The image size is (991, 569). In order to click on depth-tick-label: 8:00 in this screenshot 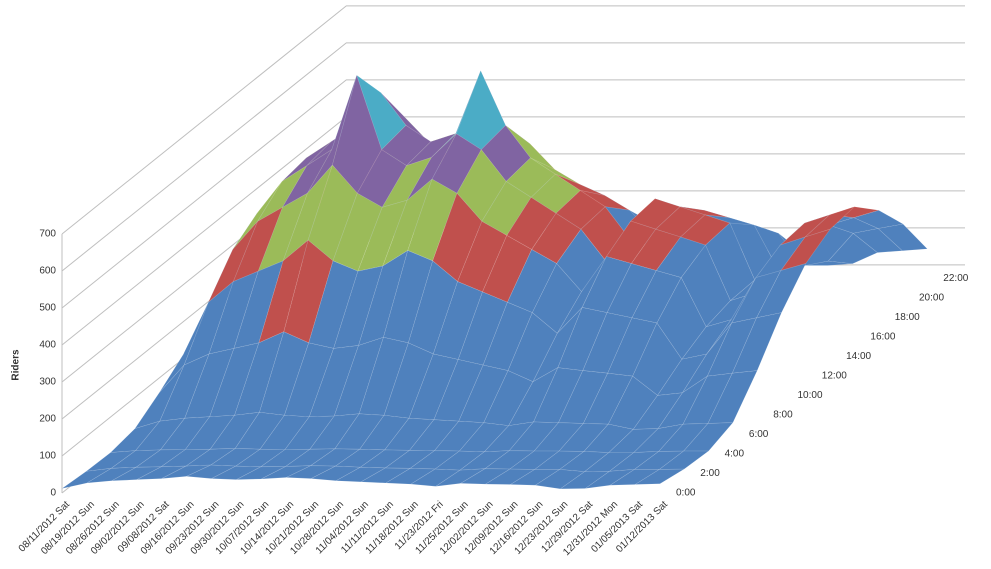, I will do `click(783, 415)`.